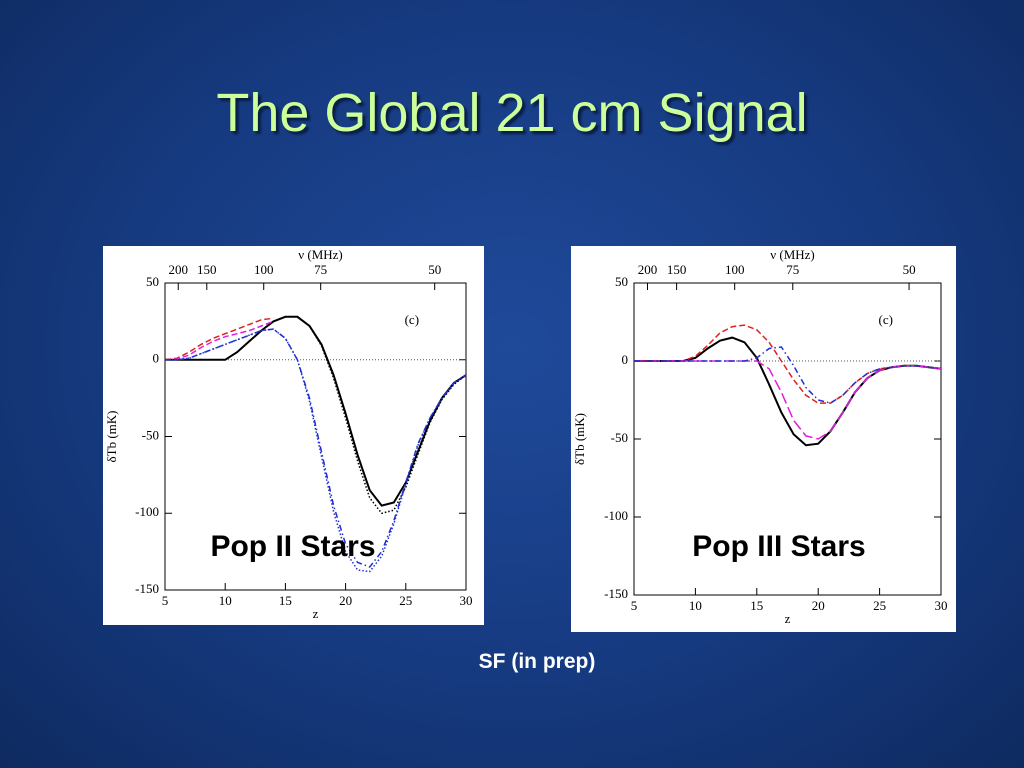 The image size is (1024, 768). I want to click on overlay-label: Pop III Stars, so click(778, 546).